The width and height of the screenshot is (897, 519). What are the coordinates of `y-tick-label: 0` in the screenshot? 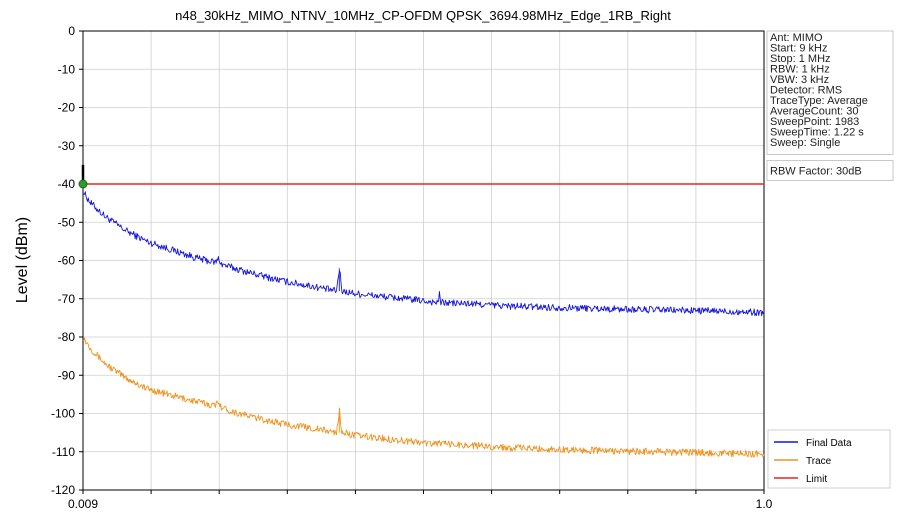 It's located at (71, 31).